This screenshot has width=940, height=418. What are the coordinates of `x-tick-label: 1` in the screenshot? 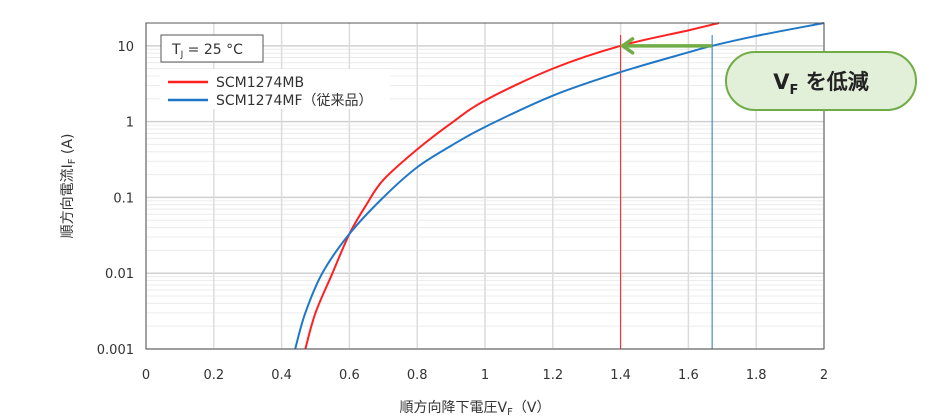 It's located at (485, 375).